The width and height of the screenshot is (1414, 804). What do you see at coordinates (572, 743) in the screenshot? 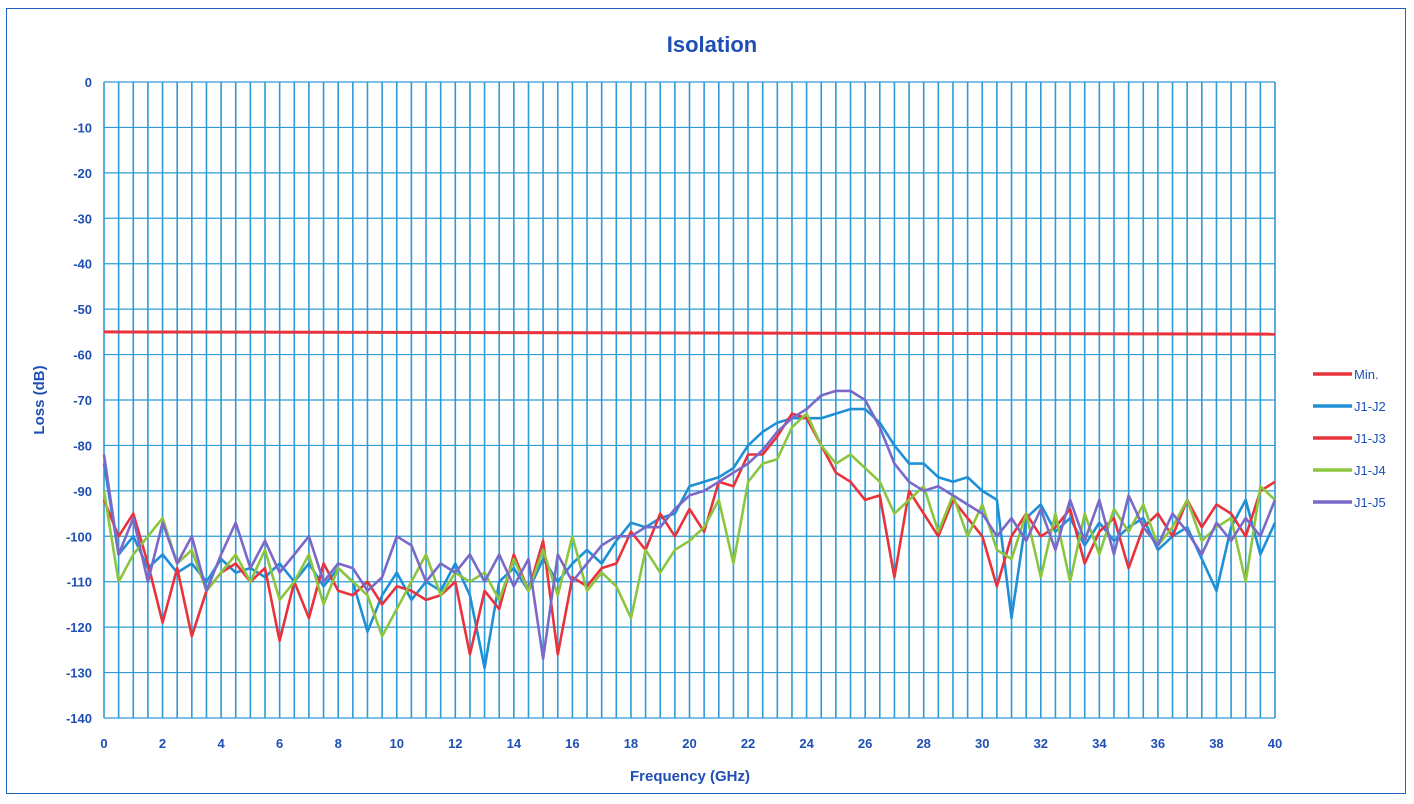
I see `x-tick-label: 16` at bounding box center [572, 743].